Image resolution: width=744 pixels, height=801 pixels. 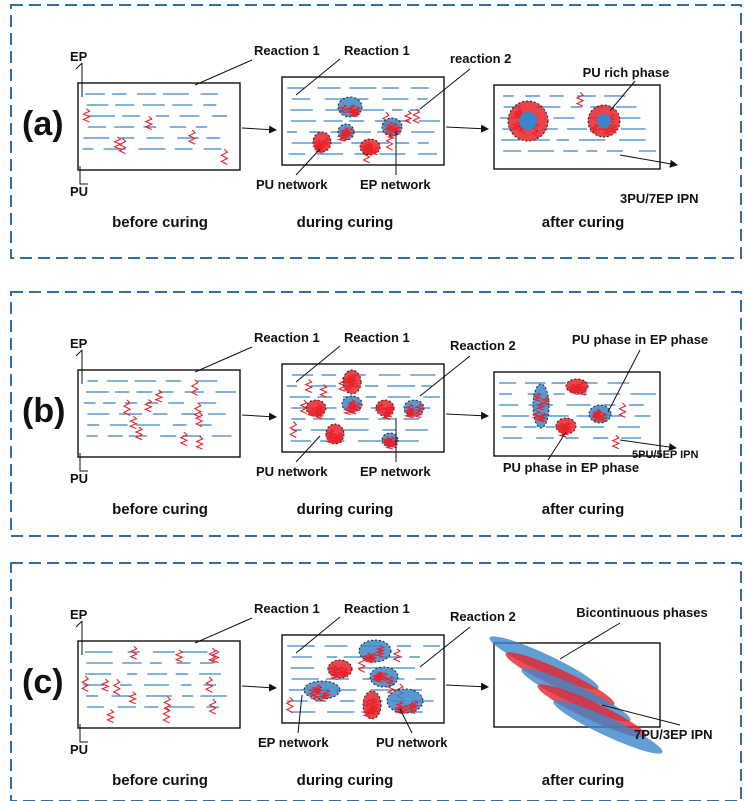 I want to click on stage-label-after-curing: after curing, so click(x=583, y=780).